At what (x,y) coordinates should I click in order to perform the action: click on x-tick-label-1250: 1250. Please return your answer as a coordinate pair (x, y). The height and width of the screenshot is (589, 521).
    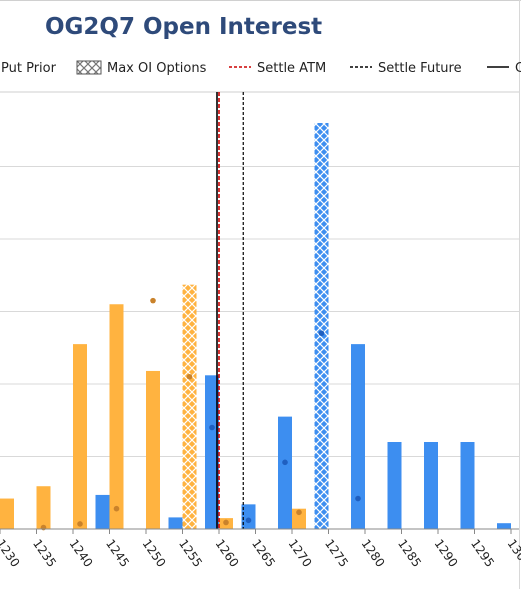
    Looking at the image, I should click on (154, 553).